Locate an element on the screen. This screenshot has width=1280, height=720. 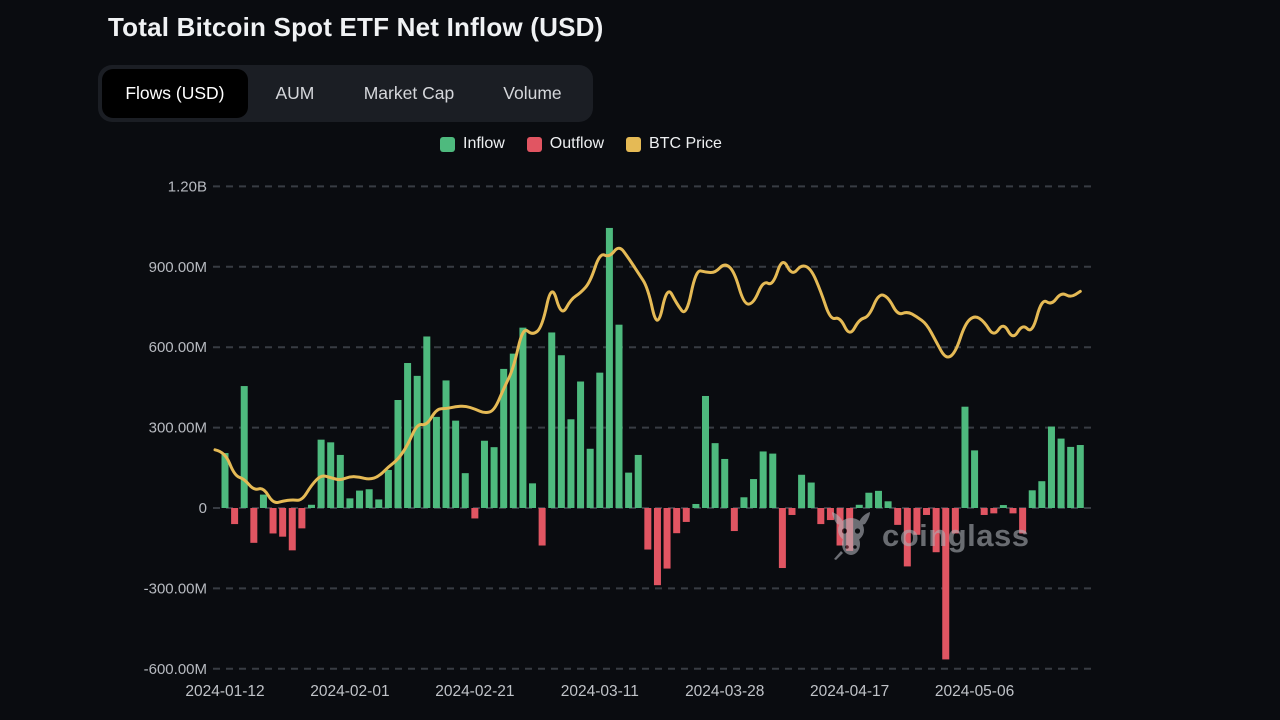
tab-volume: Volume is located at coordinates (532, 93).